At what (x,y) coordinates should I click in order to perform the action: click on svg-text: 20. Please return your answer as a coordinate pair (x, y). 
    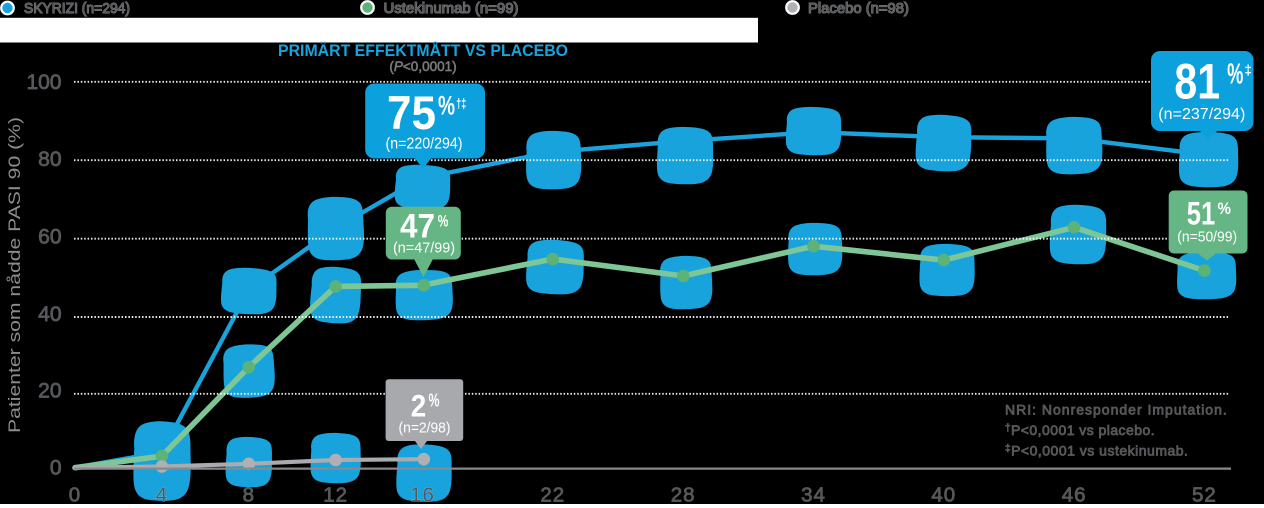
    Looking at the image, I should click on (49, 391).